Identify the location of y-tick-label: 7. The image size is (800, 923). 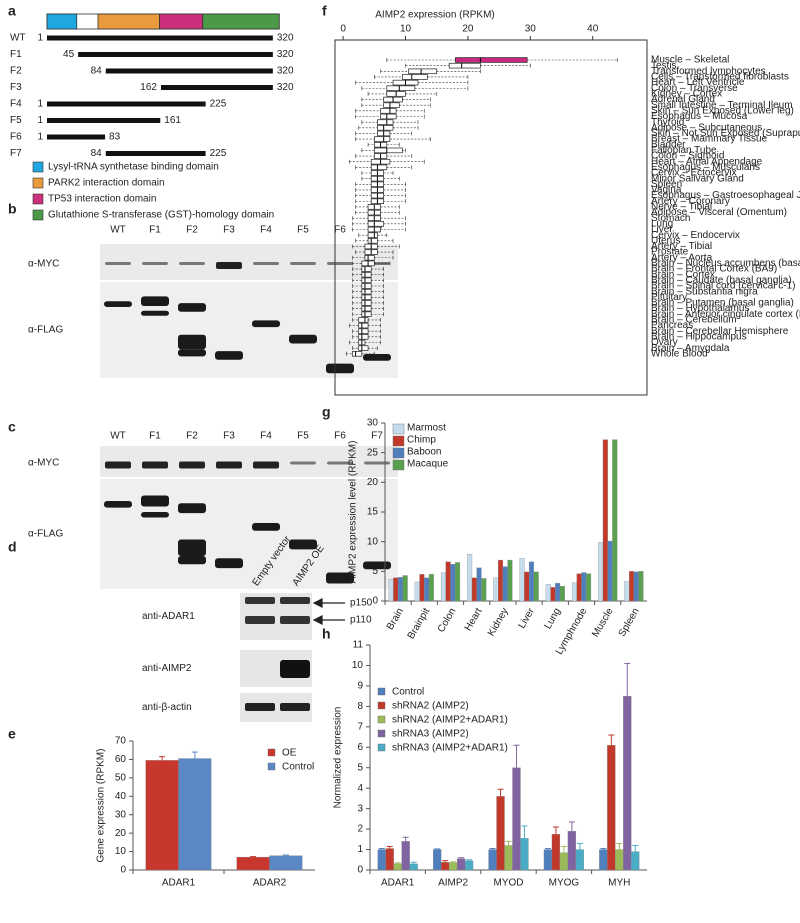
(360, 726).